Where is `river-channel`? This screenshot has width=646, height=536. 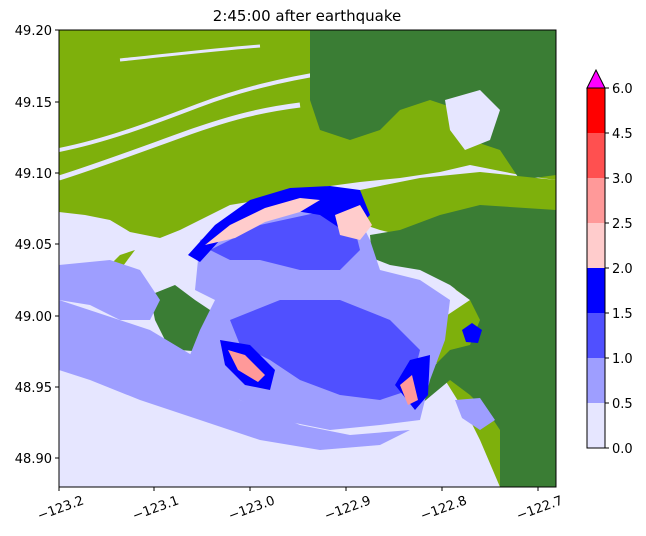
river-channel is located at coordinates (180, 141).